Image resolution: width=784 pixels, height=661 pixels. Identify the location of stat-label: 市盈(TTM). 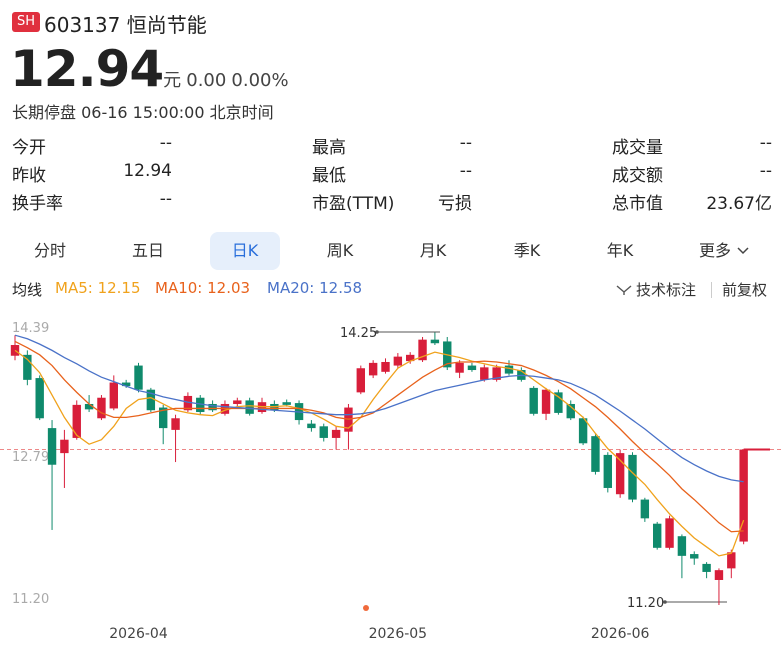
(353, 204).